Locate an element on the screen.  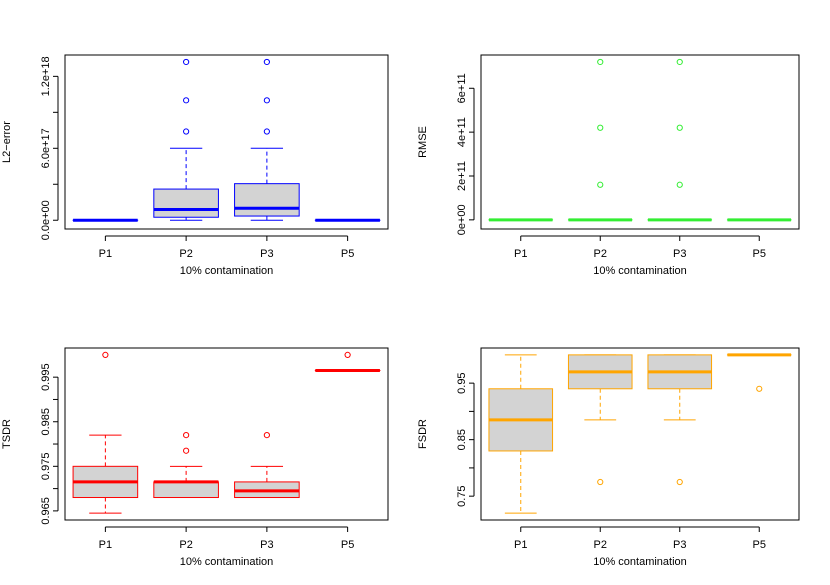
y-axis: 0e+00 2e+11 4e+11 6e+11 is located at coordinates (465, 154).